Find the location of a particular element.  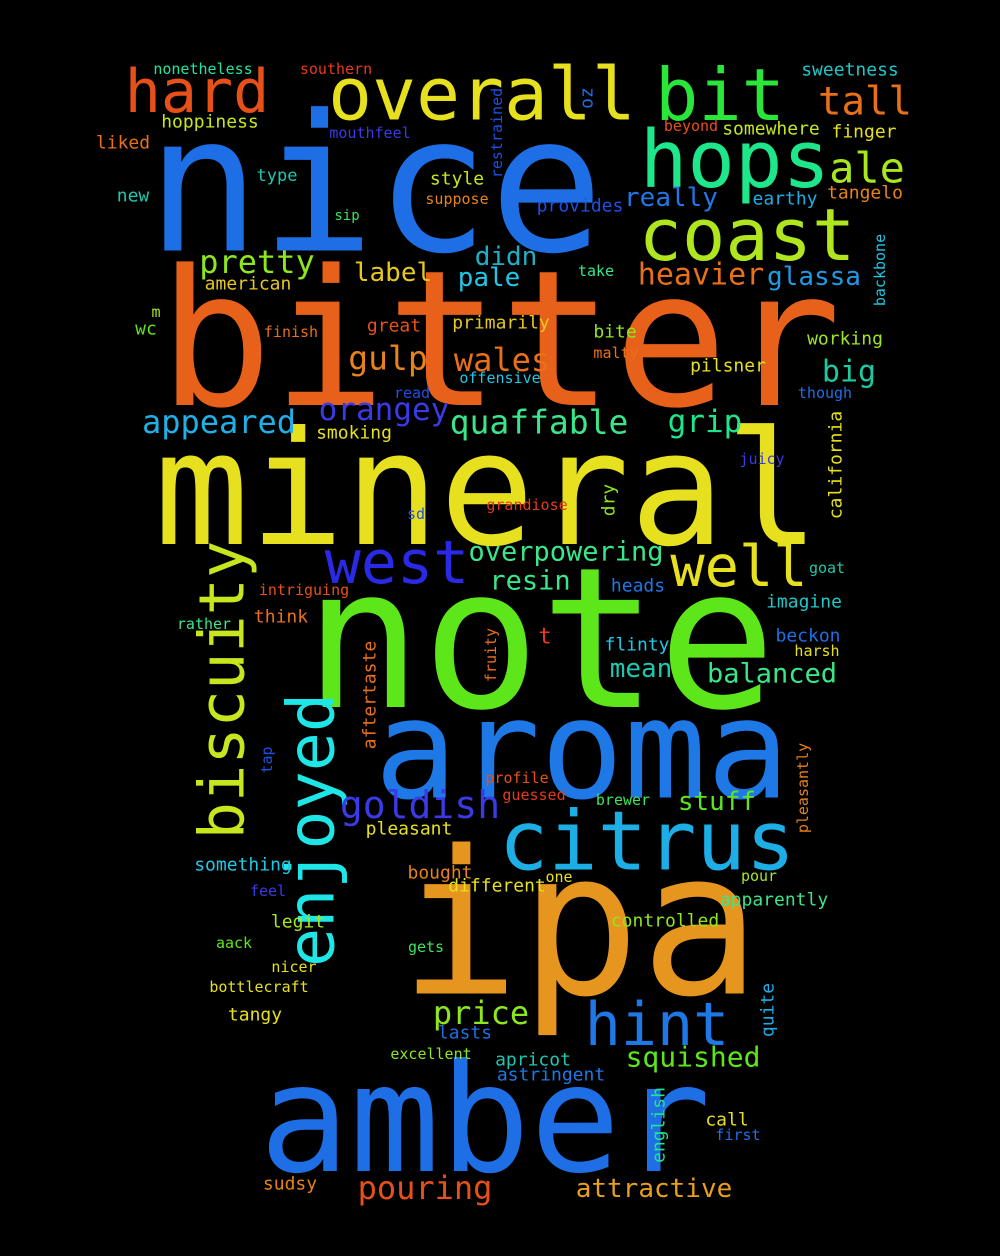

word: suppose is located at coordinates (456, 199).